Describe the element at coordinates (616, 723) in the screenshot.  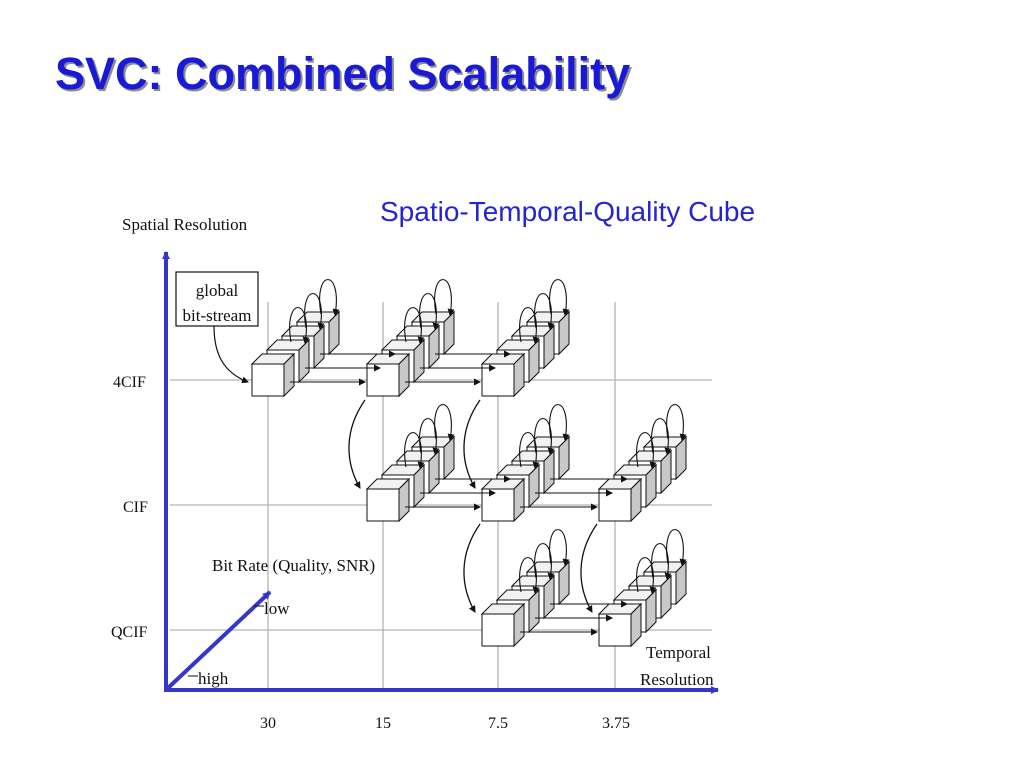
I see `temporal-label-3-75: 3.75` at that location.